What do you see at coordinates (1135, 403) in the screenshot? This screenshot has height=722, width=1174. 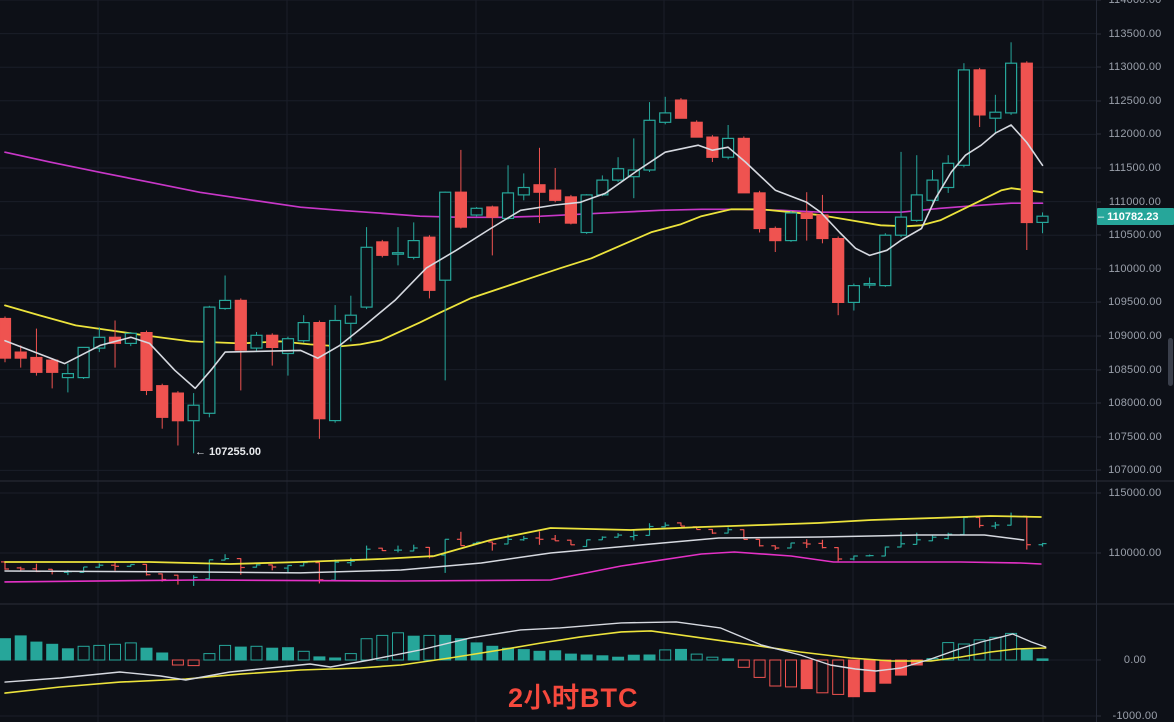 I see `axis-price-label: 108000.00` at bounding box center [1135, 403].